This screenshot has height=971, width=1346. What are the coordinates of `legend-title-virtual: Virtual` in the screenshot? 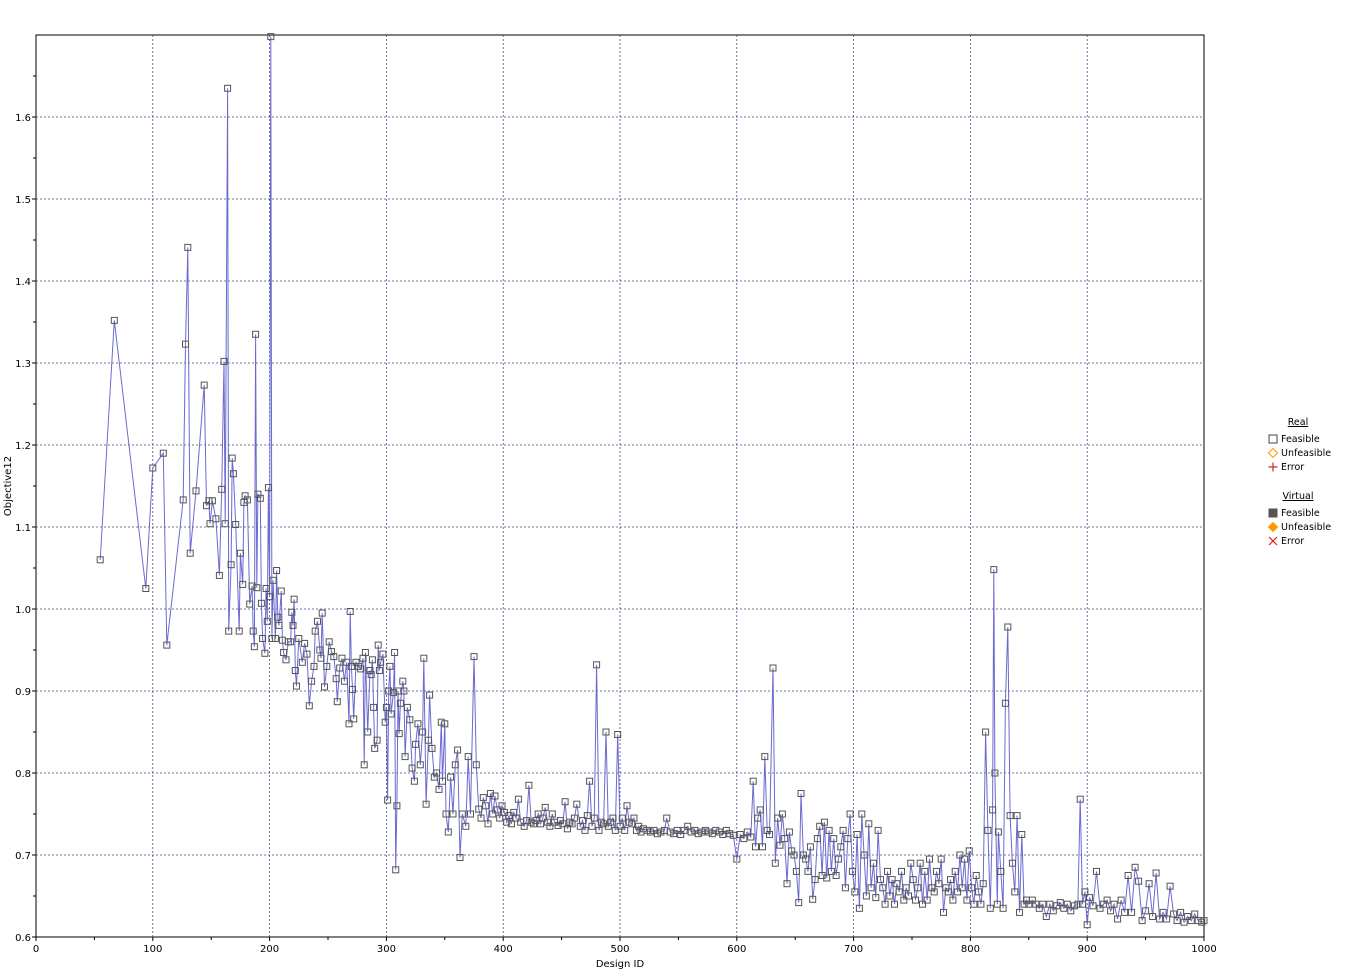 It's located at (1298, 496).